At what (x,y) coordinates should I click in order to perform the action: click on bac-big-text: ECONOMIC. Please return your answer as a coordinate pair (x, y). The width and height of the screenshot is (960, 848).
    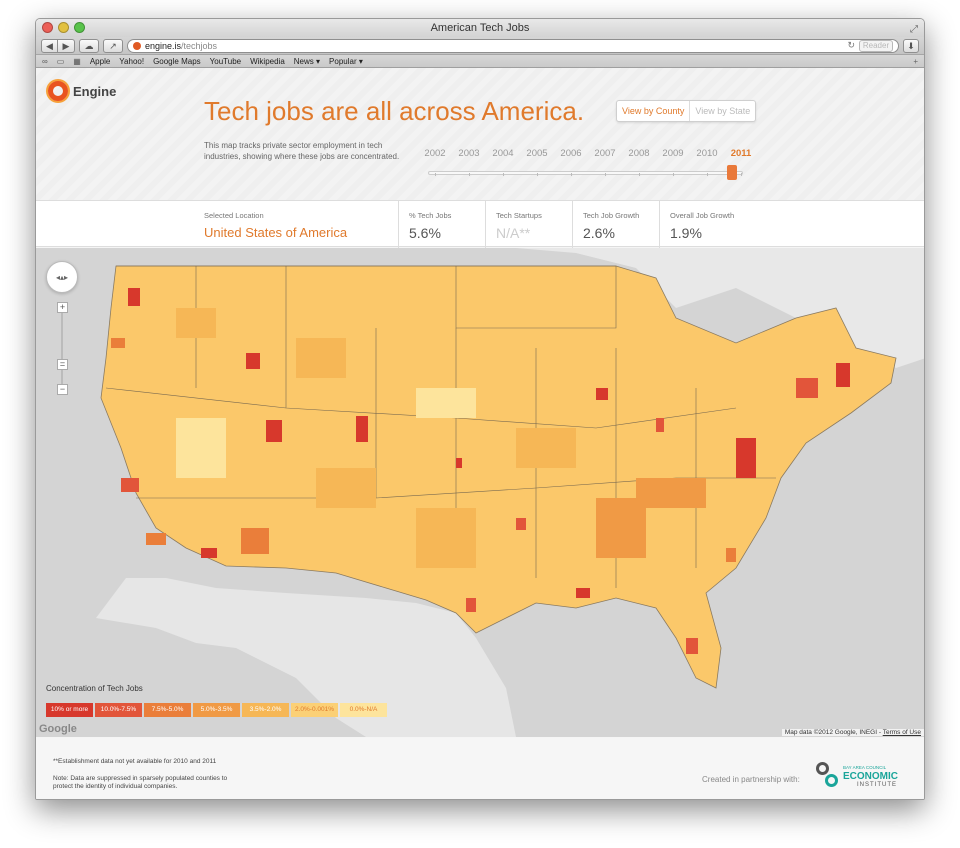
    Looking at the image, I should click on (870, 776).